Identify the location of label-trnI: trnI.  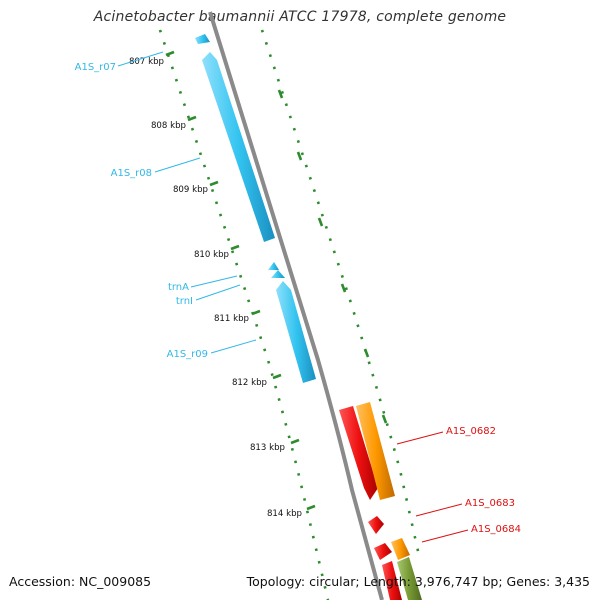
(184, 301).